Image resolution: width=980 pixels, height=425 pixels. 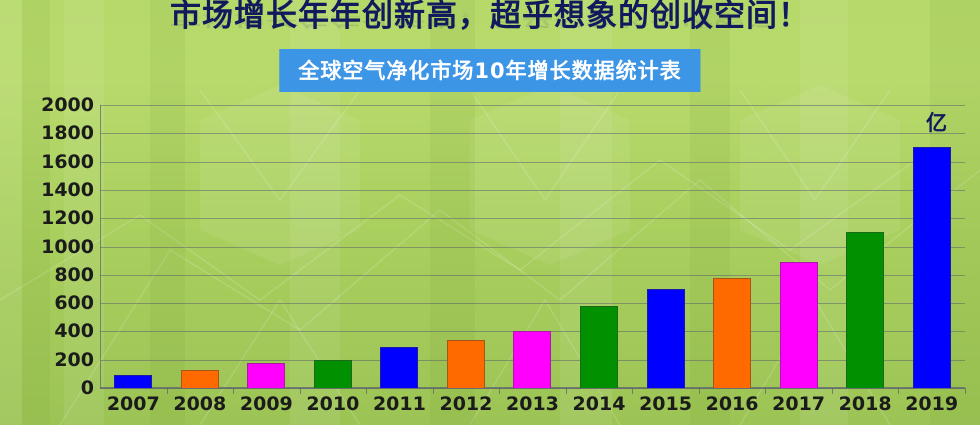 What do you see at coordinates (865, 310) in the screenshot?
I see `bar-2018` at bounding box center [865, 310].